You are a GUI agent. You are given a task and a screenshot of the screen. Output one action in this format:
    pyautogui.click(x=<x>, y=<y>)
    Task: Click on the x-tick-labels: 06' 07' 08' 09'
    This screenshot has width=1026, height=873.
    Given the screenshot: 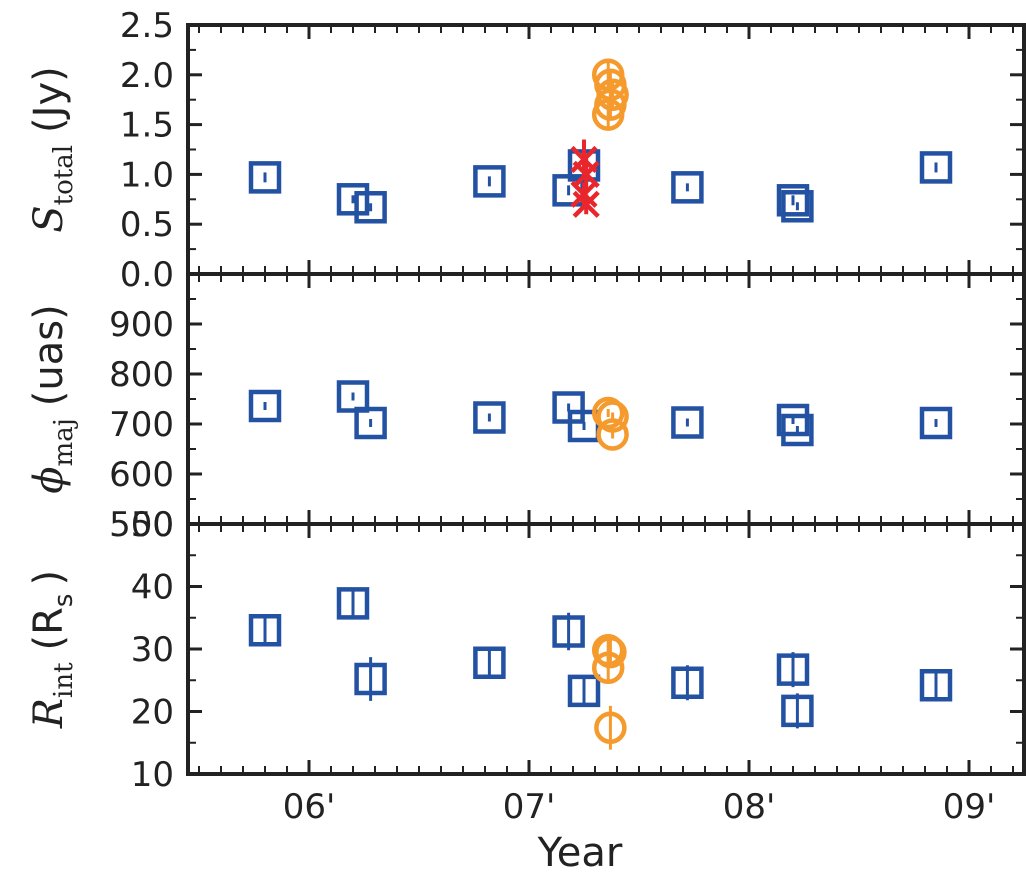 What is the action you would take?
    pyautogui.click(x=639, y=807)
    